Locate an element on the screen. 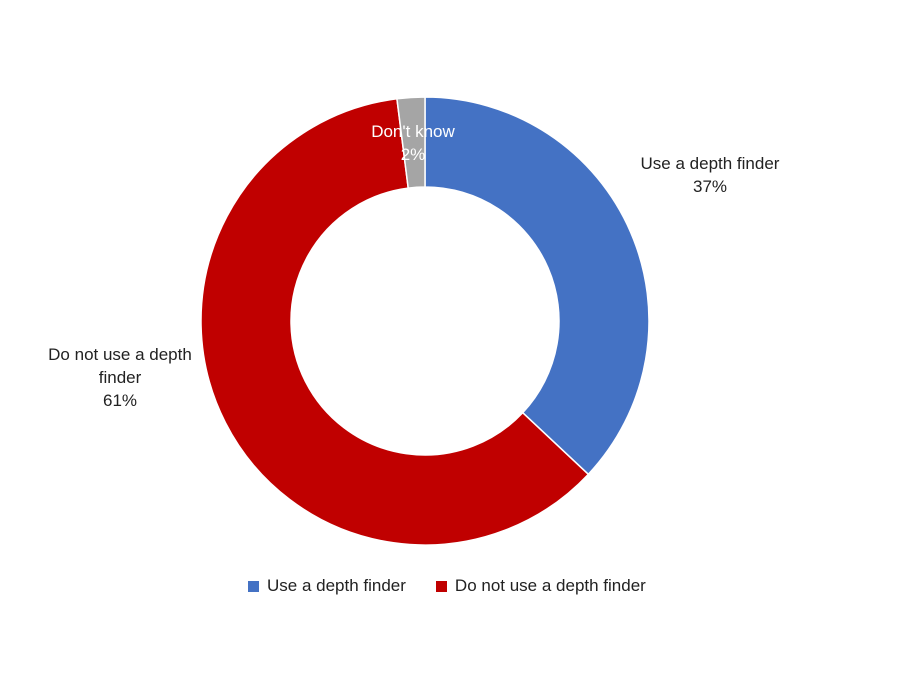  slice-use-a-depth-finder is located at coordinates (537, 286).